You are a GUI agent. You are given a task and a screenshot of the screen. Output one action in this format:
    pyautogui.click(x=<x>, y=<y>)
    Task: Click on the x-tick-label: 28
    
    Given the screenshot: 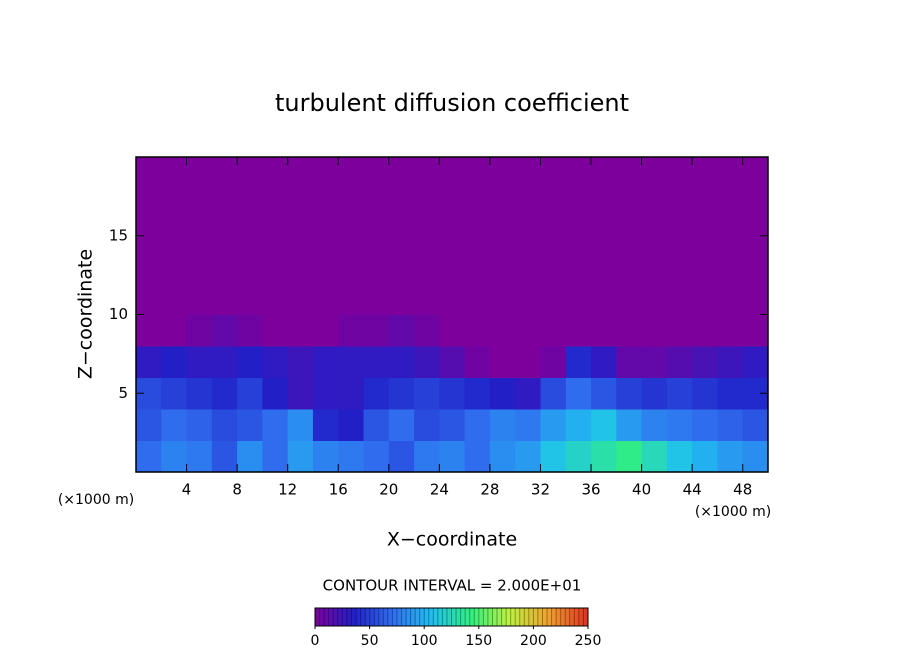 What is the action you would take?
    pyautogui.click(x=489, y=490)
    